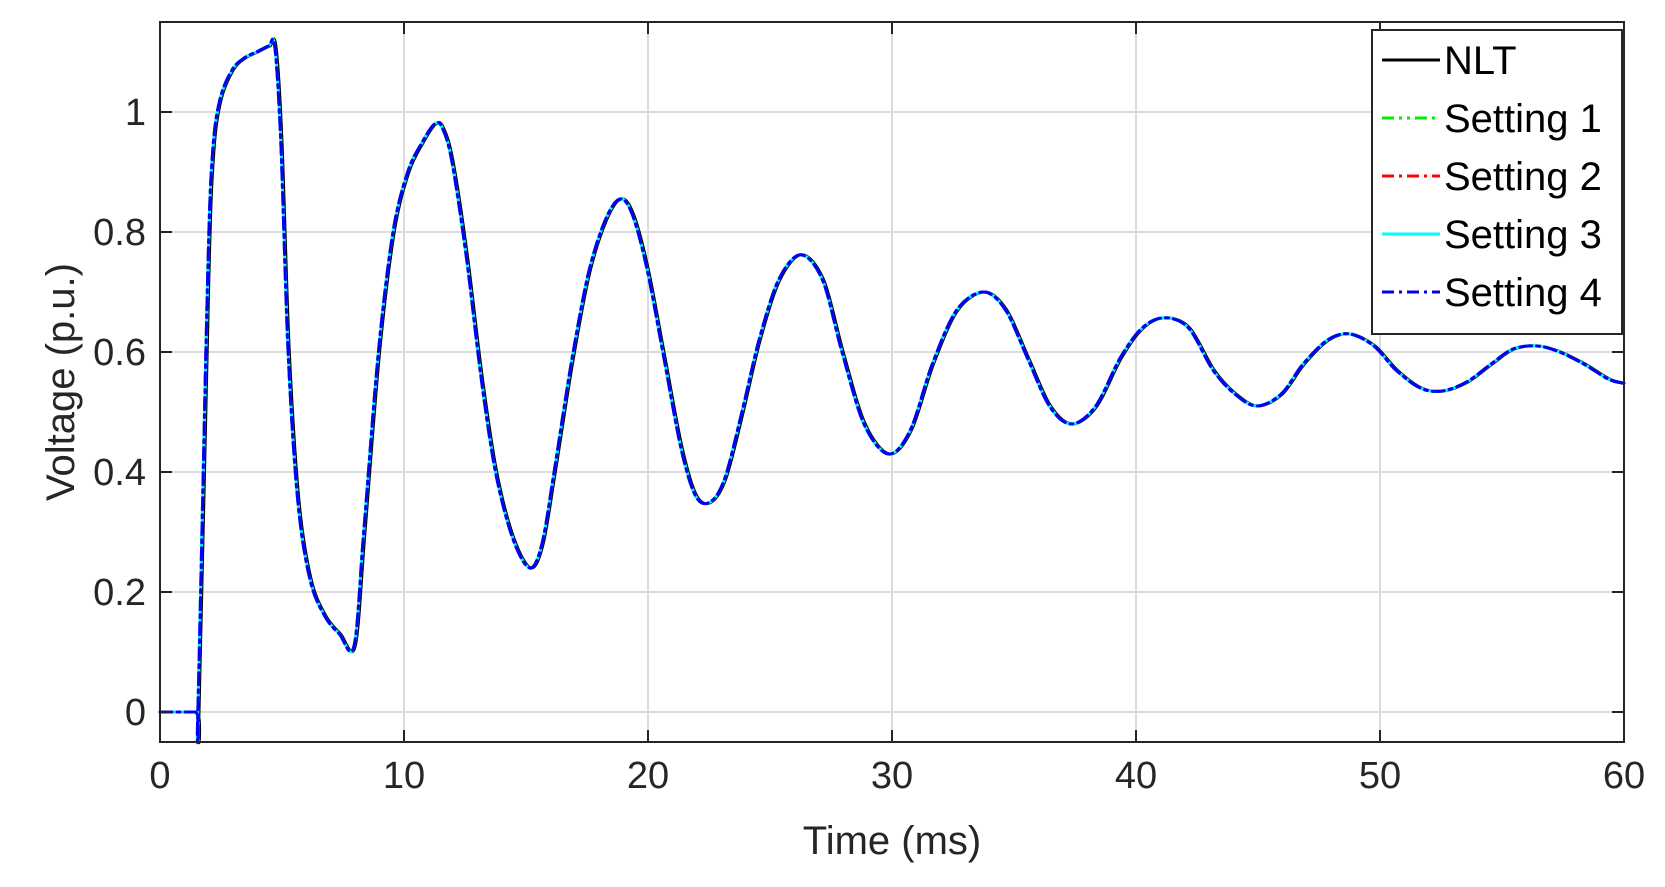 This screenshot has height=887, width=1665. Describe the element at coordinates (119, 593) in the screenshot. I see `y-tick-label: 0.2` at that location.